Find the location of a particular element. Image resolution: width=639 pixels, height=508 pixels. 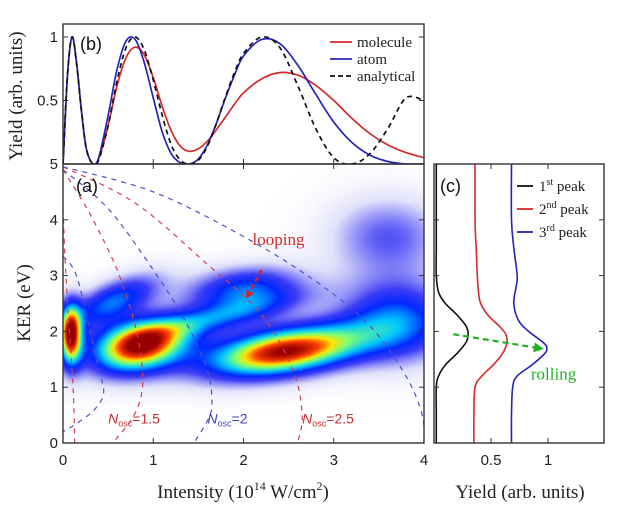

xtick-label: 2 is located at coordinates (243, 460).